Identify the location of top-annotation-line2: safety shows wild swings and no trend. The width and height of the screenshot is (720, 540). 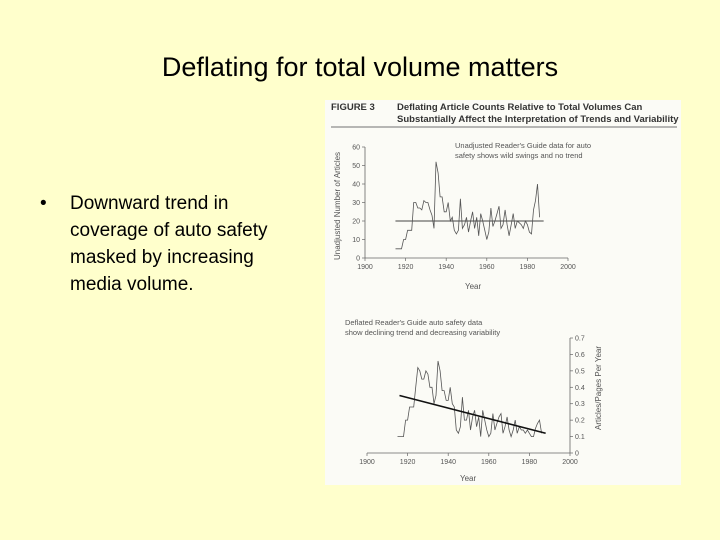
(519, 155).